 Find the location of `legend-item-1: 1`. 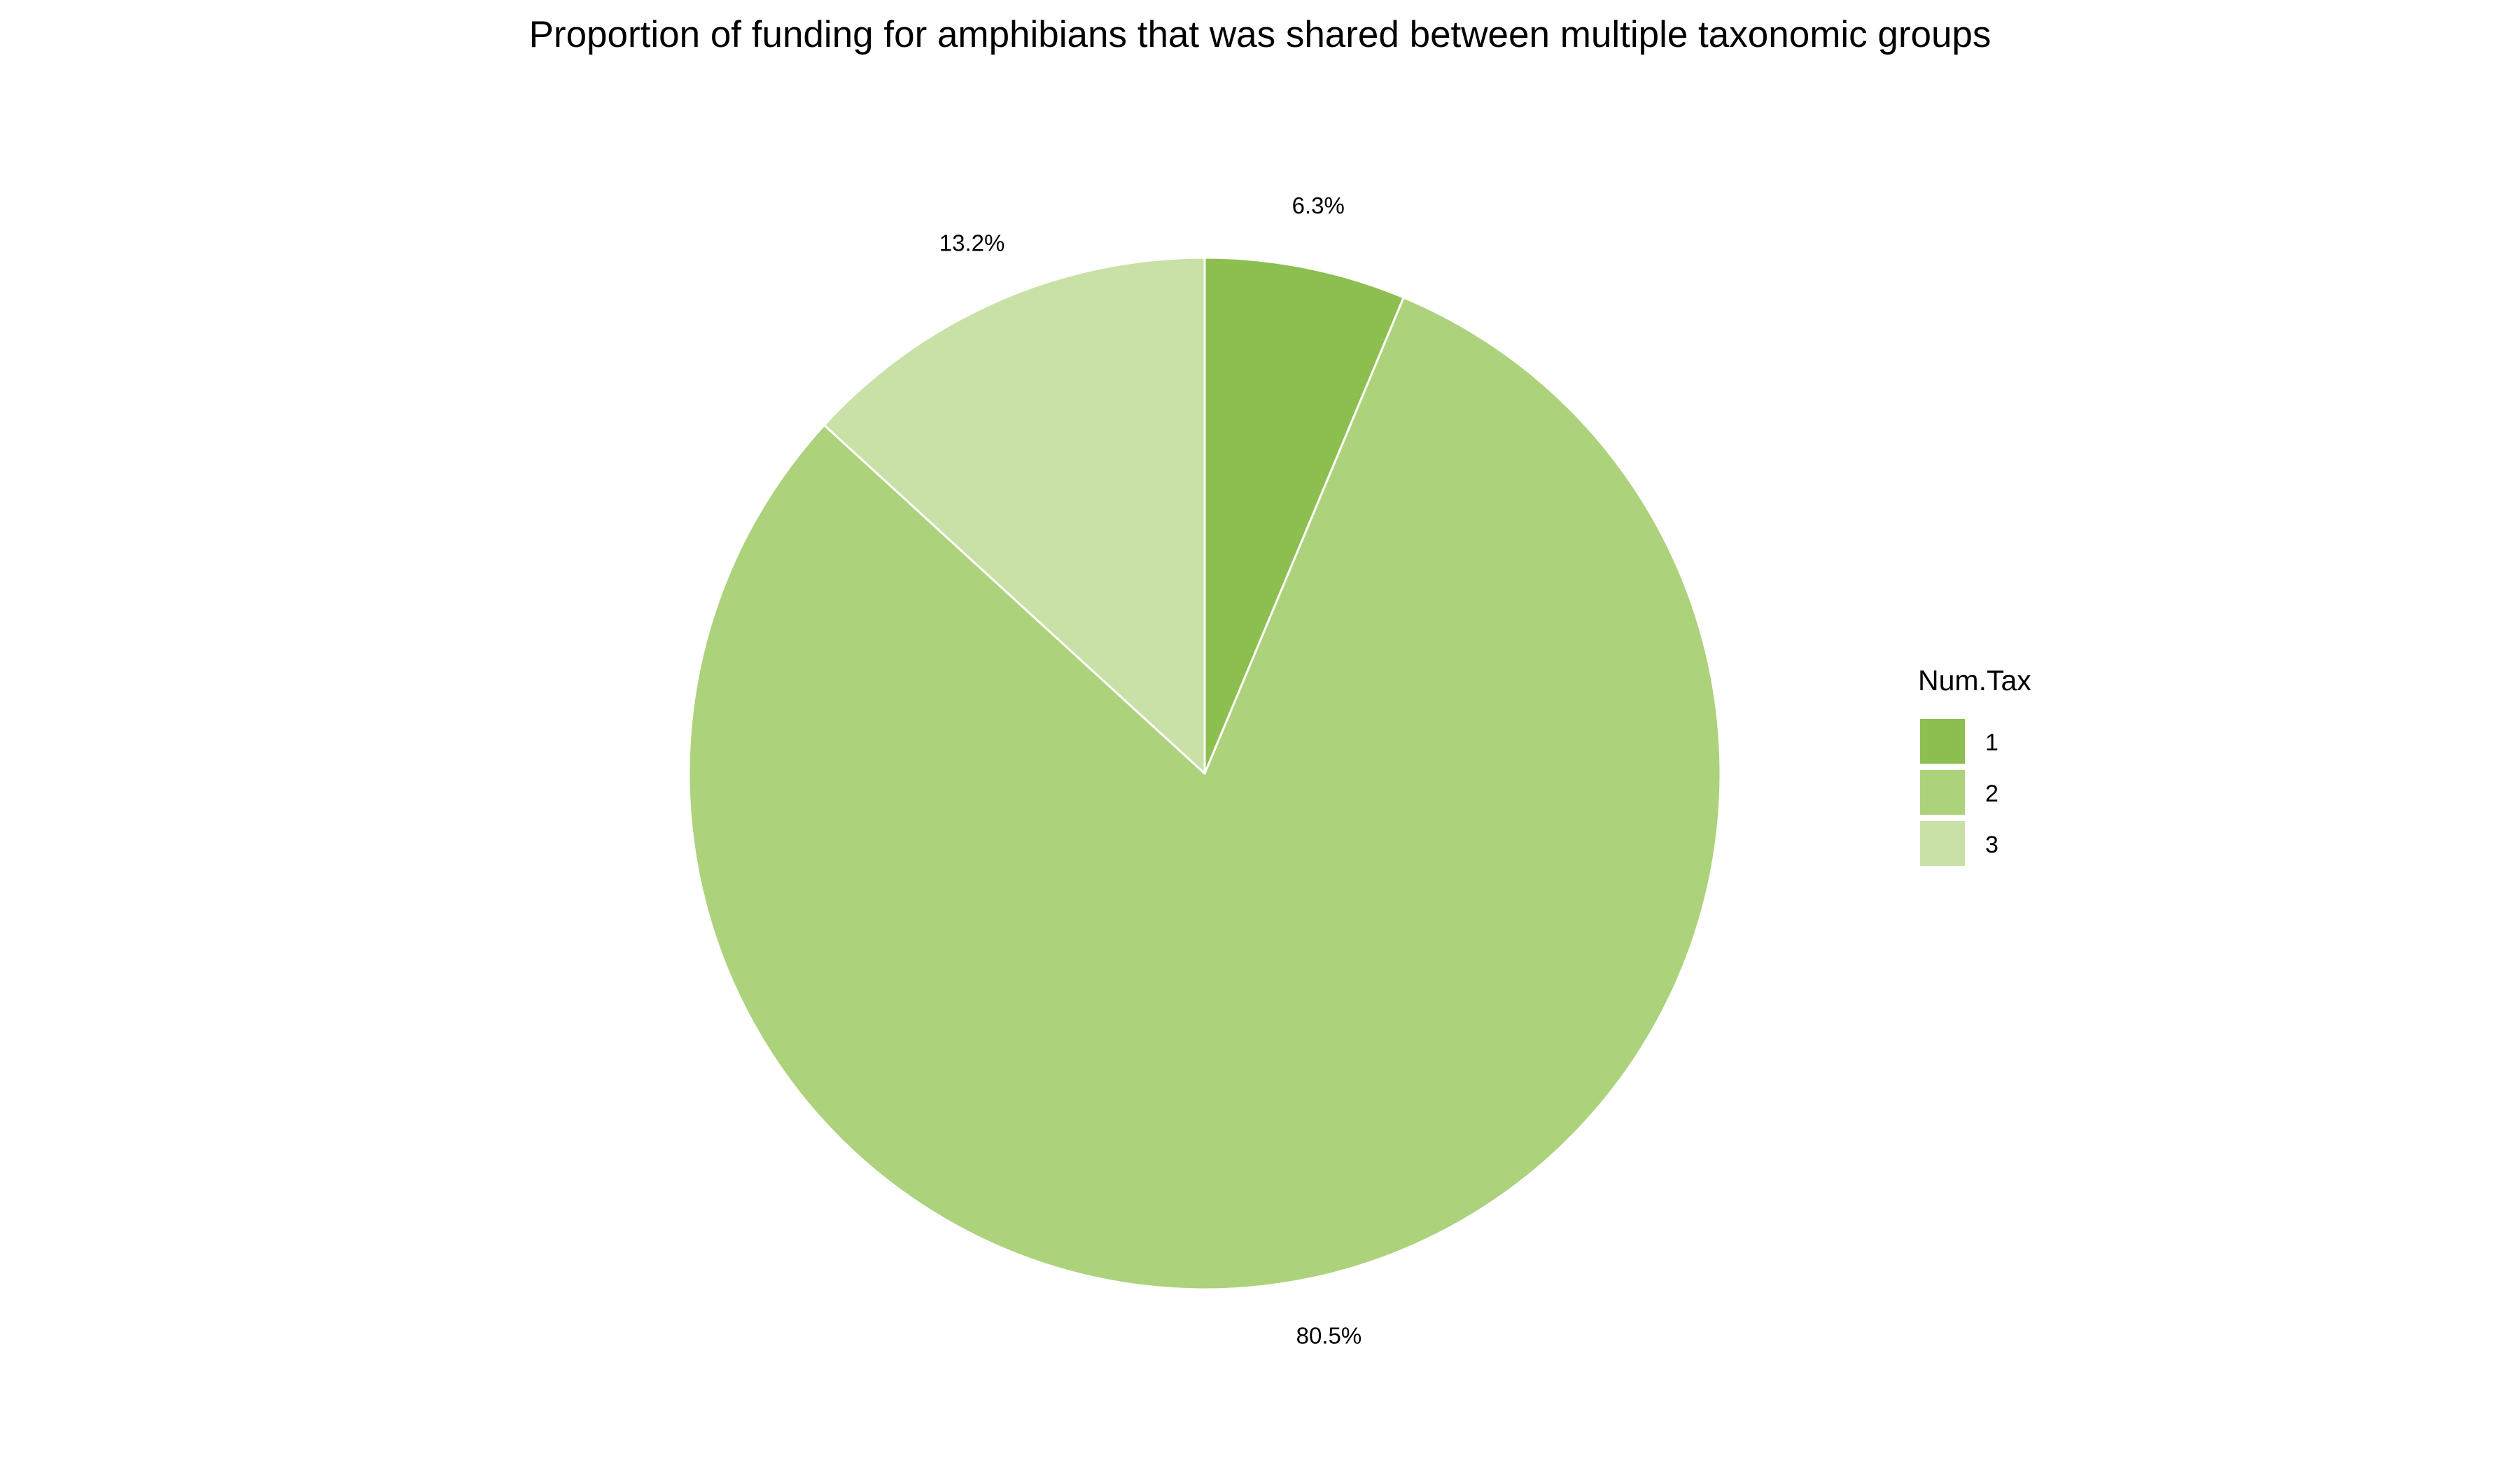

legend-item-1: 1 is located at coordinates (1988, 741).